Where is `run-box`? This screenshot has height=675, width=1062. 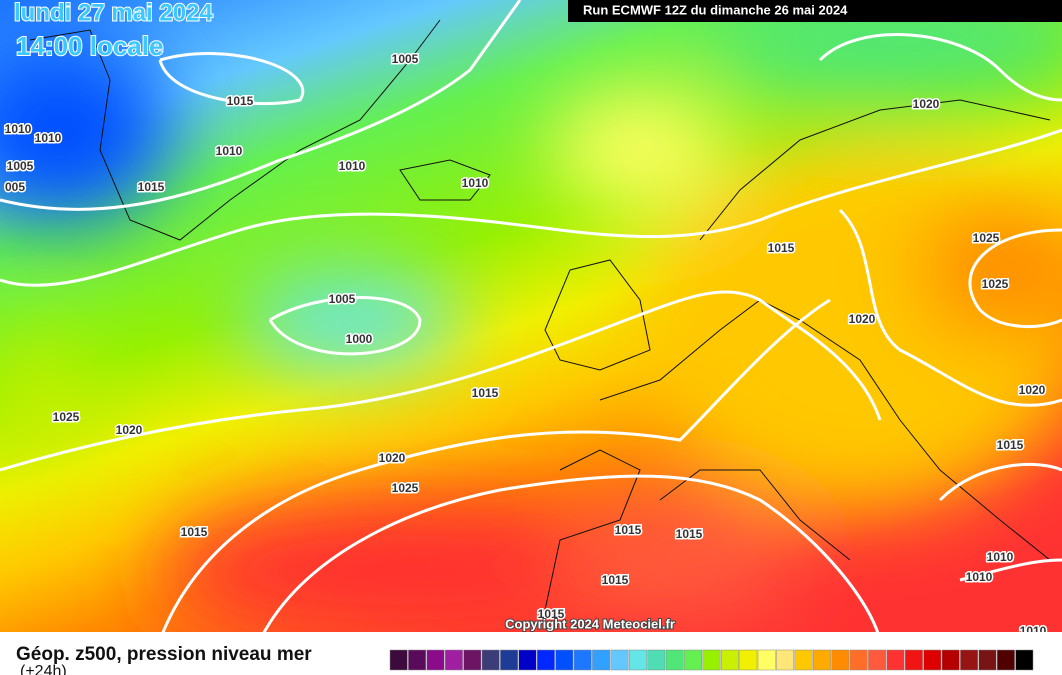 run-box is located at coordinates (815, 11).